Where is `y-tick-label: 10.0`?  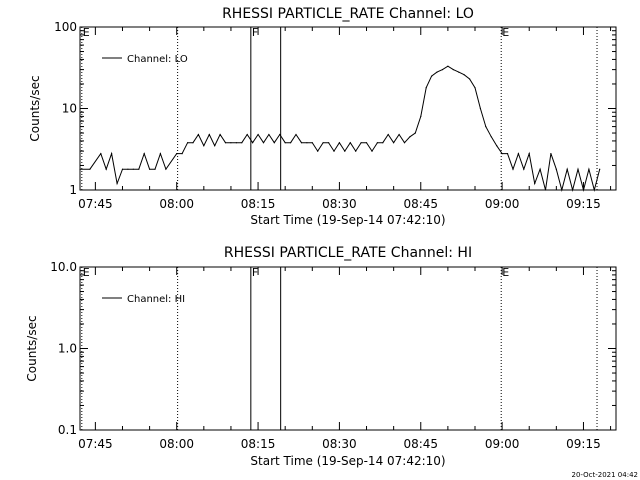
y-tick-label: 10.0 is located at coordinates (63, 267).